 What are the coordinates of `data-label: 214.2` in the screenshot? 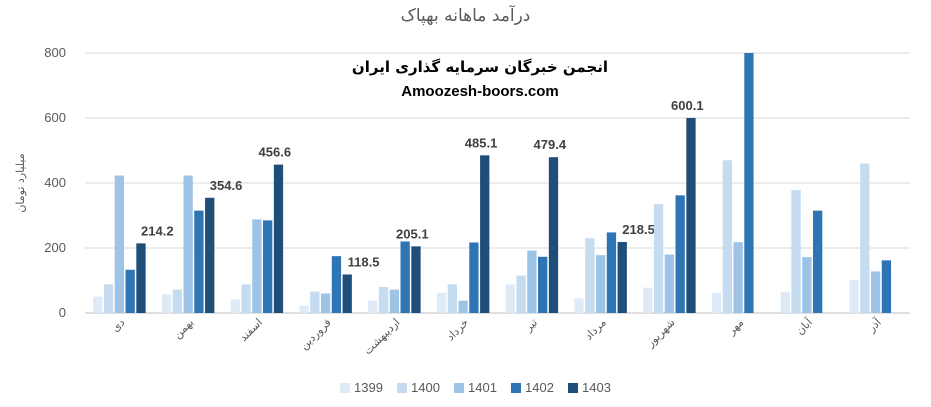 It's located at (157, 230).